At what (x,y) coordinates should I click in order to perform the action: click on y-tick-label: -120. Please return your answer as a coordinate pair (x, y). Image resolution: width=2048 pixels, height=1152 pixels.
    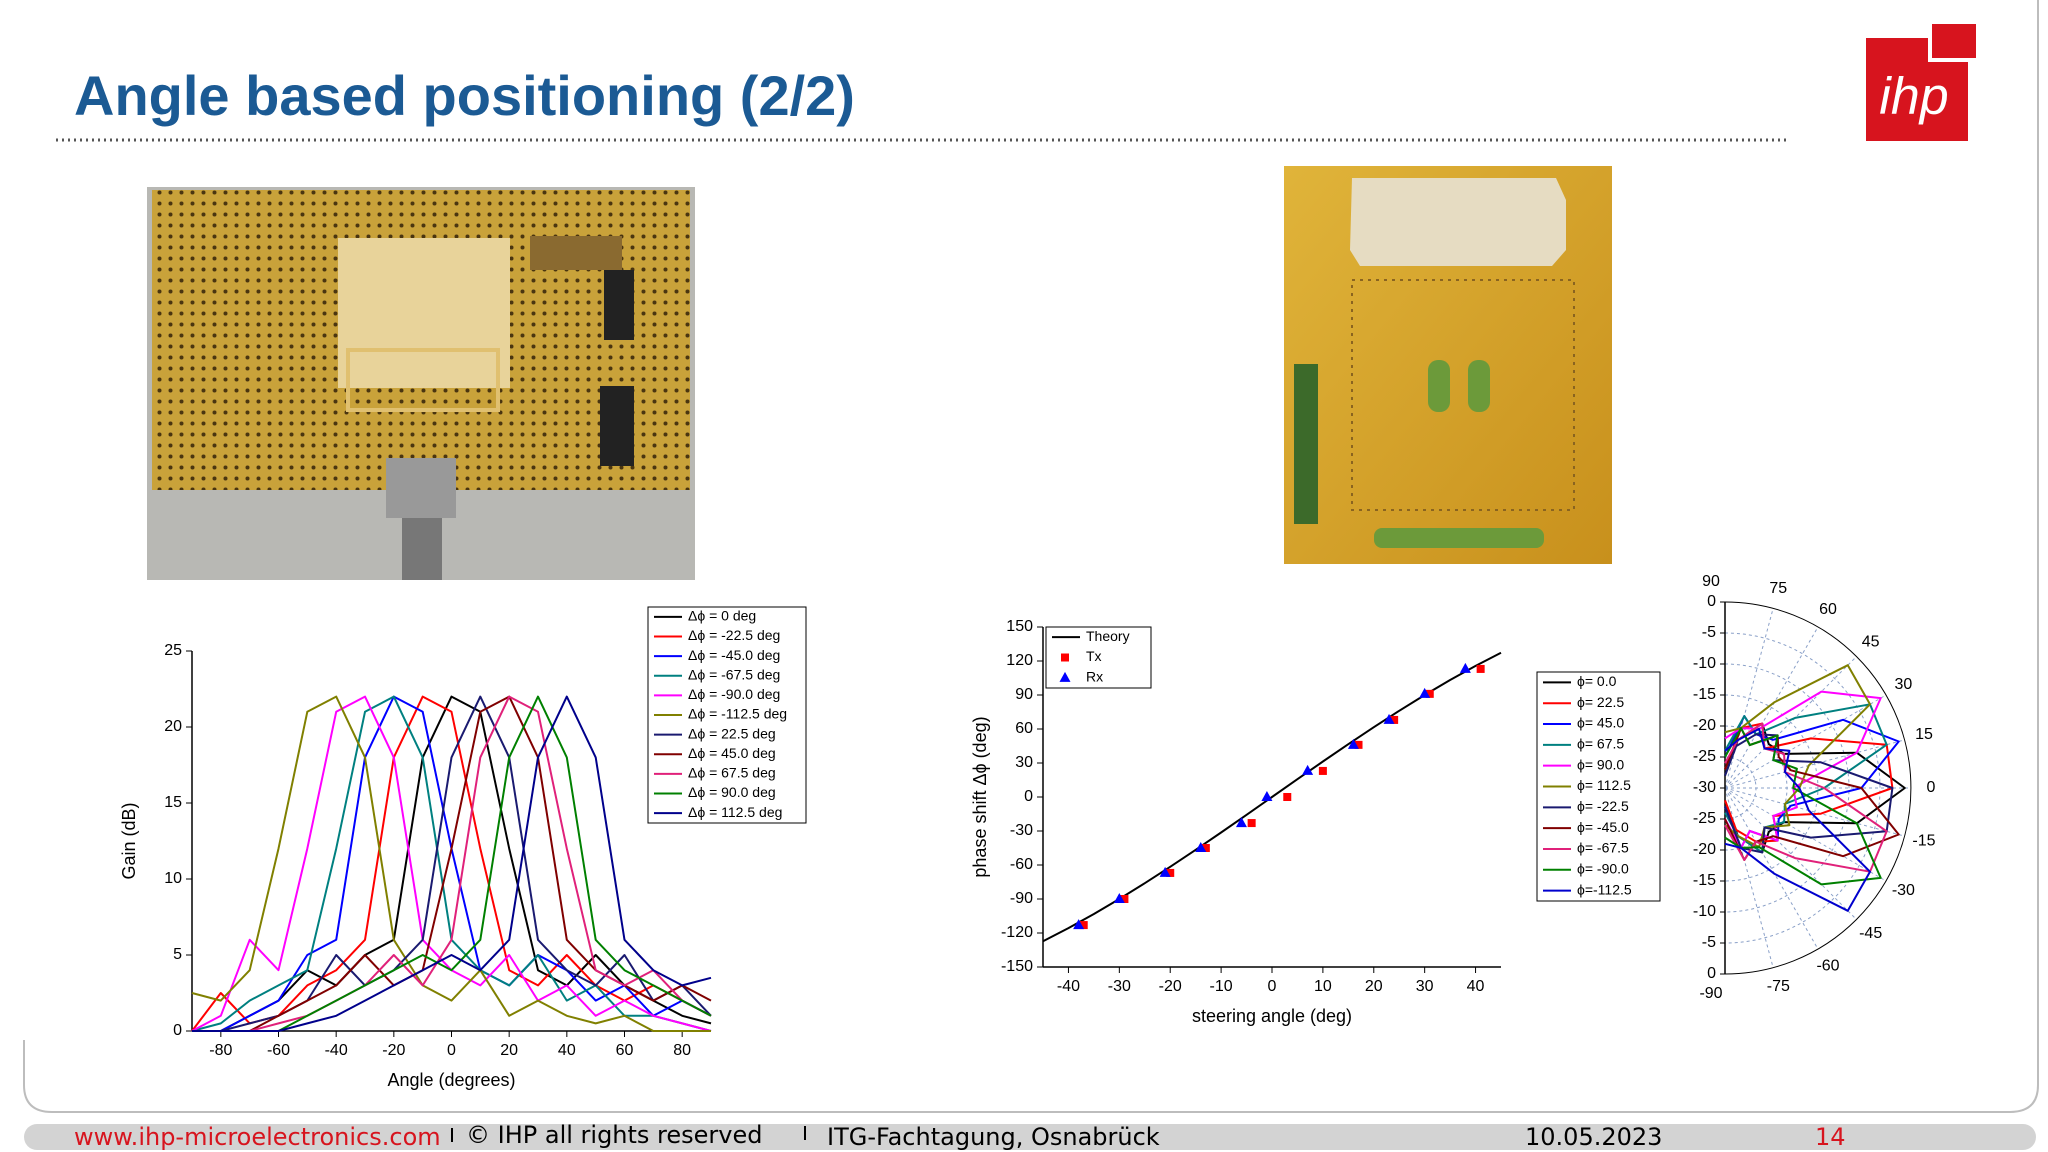
    Looking at the image, I should click on (1017, 932).